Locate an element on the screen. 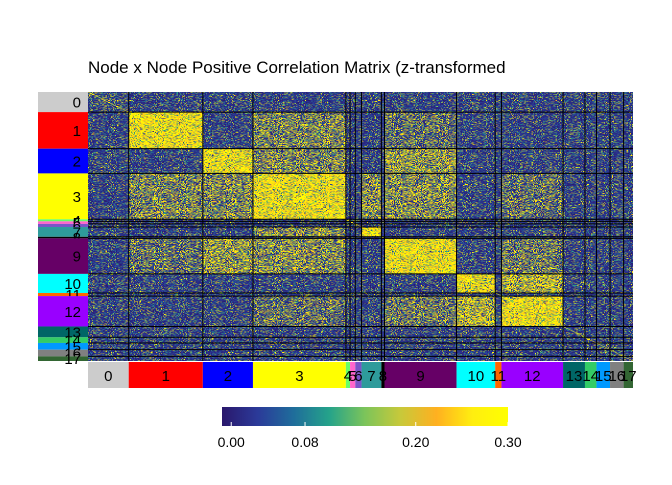 This screenshot has height=485, width=672. column-community-label: 3 is located at coordinates (299, 376).